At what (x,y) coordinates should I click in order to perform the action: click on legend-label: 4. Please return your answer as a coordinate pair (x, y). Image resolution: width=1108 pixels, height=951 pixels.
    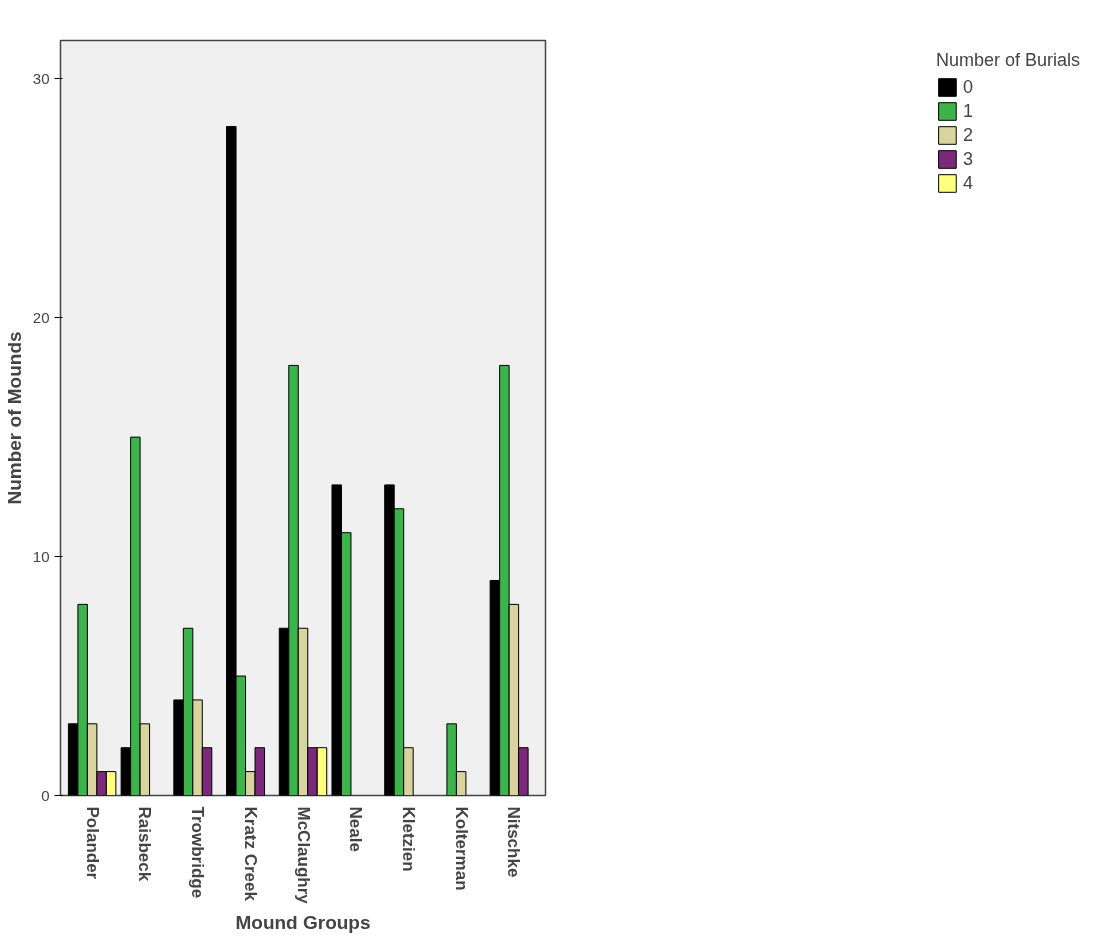
    Looking at the image, I should click on (968, 183).